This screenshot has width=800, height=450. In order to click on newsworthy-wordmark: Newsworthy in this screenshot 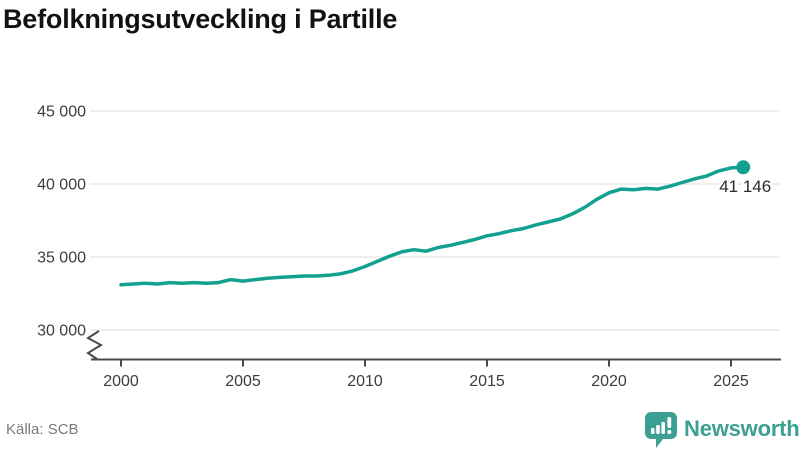, I will do `click(742, 428)`.